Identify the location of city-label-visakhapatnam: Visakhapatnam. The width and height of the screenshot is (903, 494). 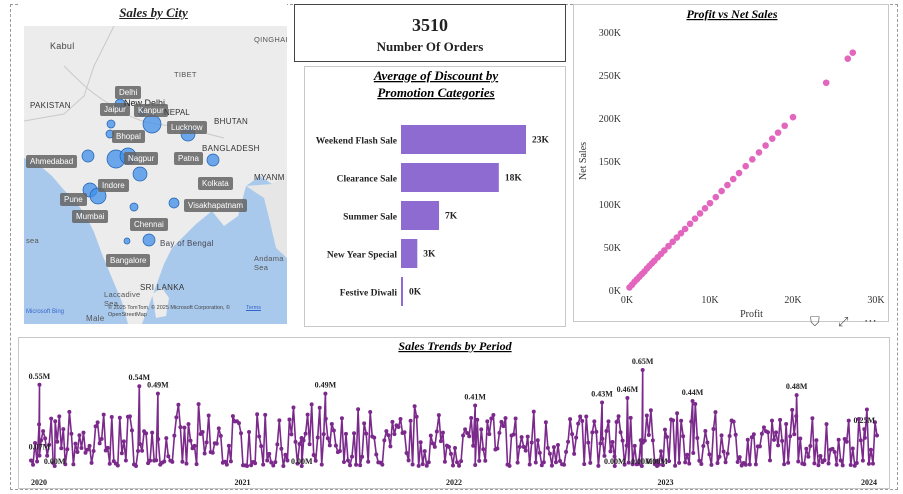
(215, 205).